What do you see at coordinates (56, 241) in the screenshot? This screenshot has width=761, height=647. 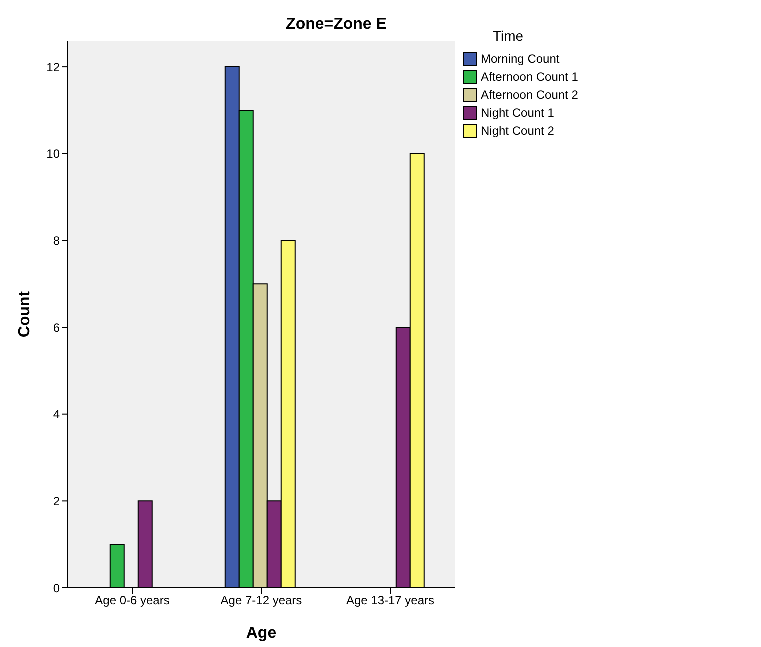 I see `y-tick-label: 8` at bounding box center [56, 241].